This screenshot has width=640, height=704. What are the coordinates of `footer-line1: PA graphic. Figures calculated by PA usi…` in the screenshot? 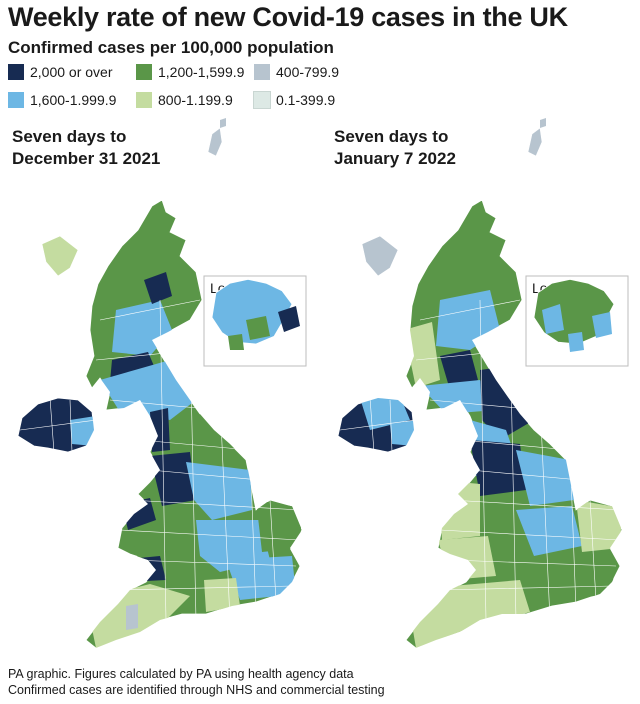 It's located at (181, 674).